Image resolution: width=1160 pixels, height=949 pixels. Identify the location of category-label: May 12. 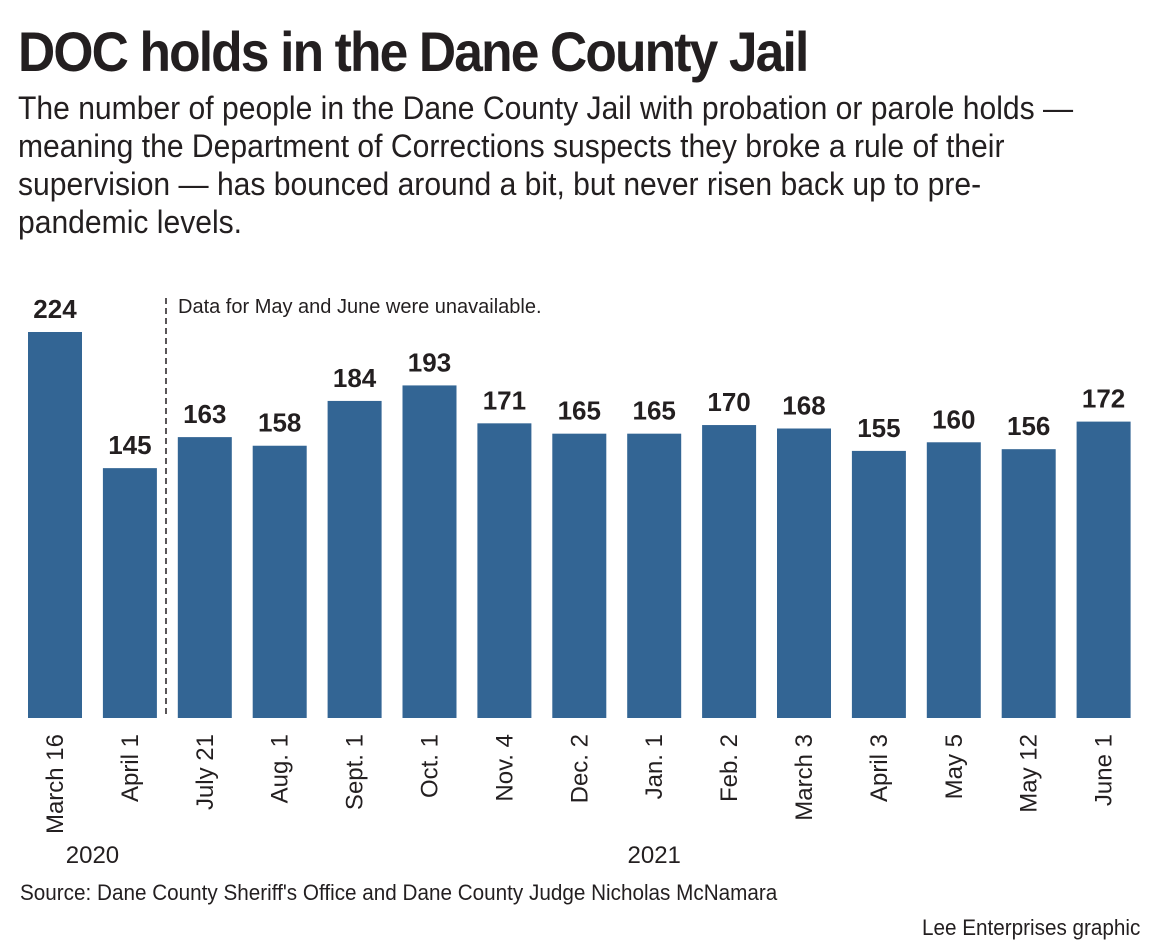
(1029, 773).